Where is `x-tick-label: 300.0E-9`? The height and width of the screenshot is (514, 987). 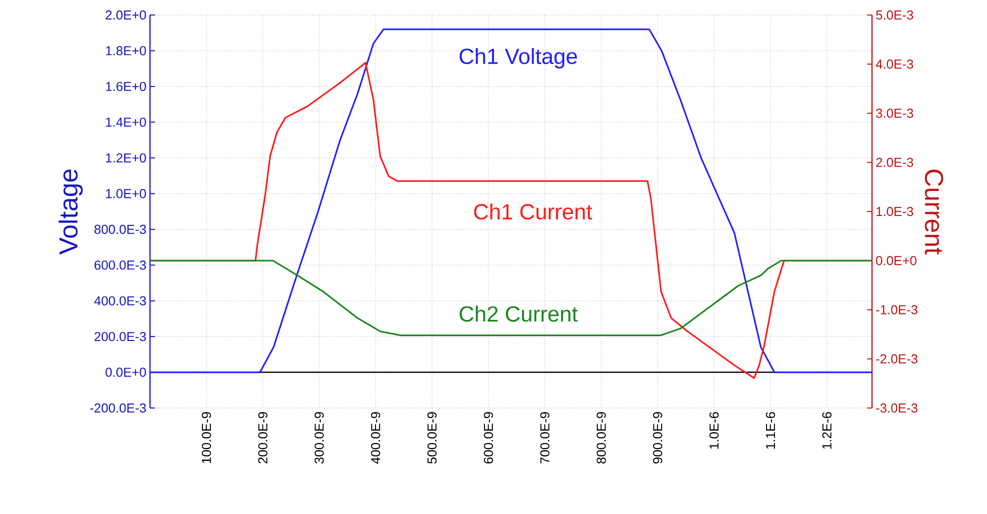 x-tick-label: 300.0E-9 is located at coordinates (319, 438).